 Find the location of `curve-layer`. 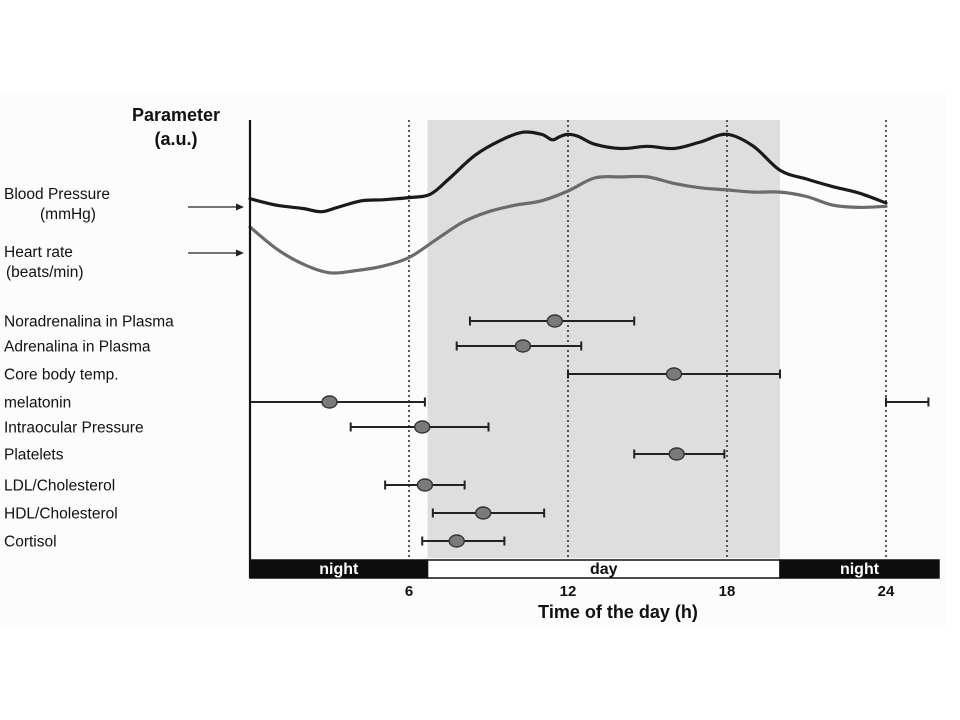

curve-layer is located at coordinates (568, 202).